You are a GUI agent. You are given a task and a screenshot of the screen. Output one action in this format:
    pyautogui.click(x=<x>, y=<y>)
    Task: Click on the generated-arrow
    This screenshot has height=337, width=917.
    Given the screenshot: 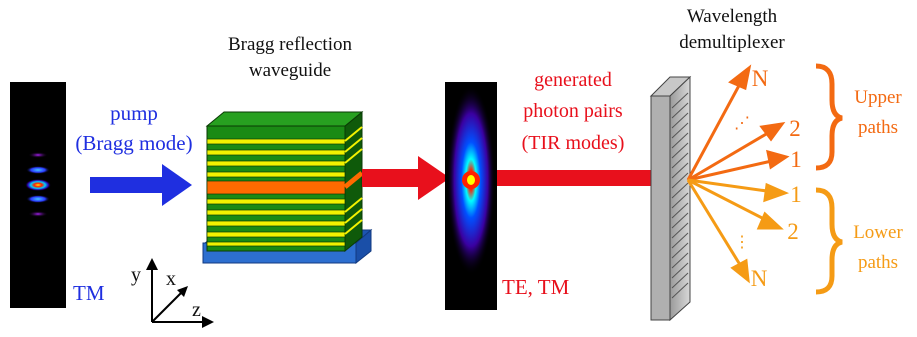 What is the action you would take?
    pyautogui.click(x=406, y=178)
    